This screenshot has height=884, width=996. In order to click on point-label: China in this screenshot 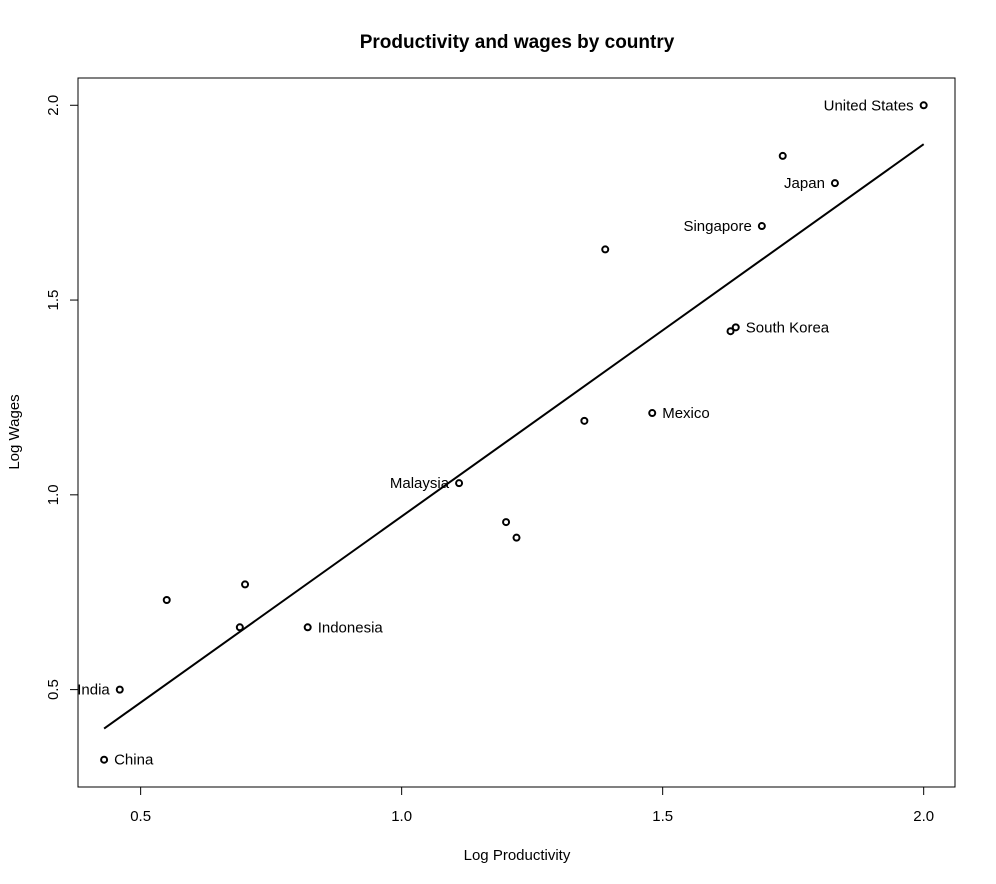, I will do `click(134, 760)`.